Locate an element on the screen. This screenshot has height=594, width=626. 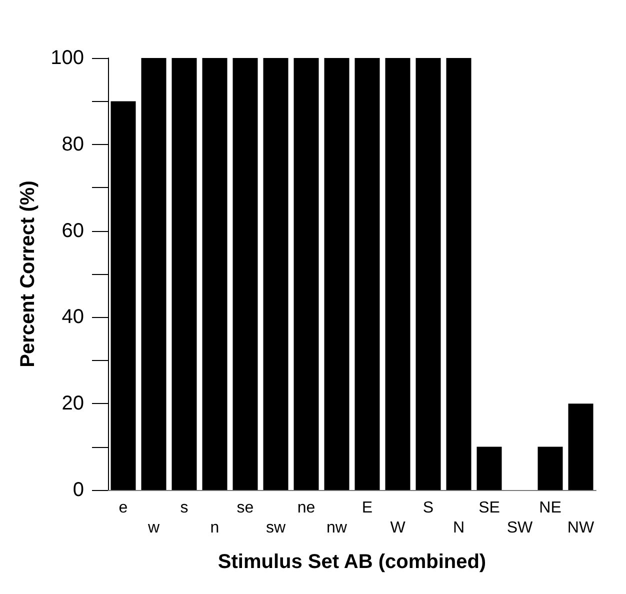
x-tick-label: E is located at coordinates (367, 508).